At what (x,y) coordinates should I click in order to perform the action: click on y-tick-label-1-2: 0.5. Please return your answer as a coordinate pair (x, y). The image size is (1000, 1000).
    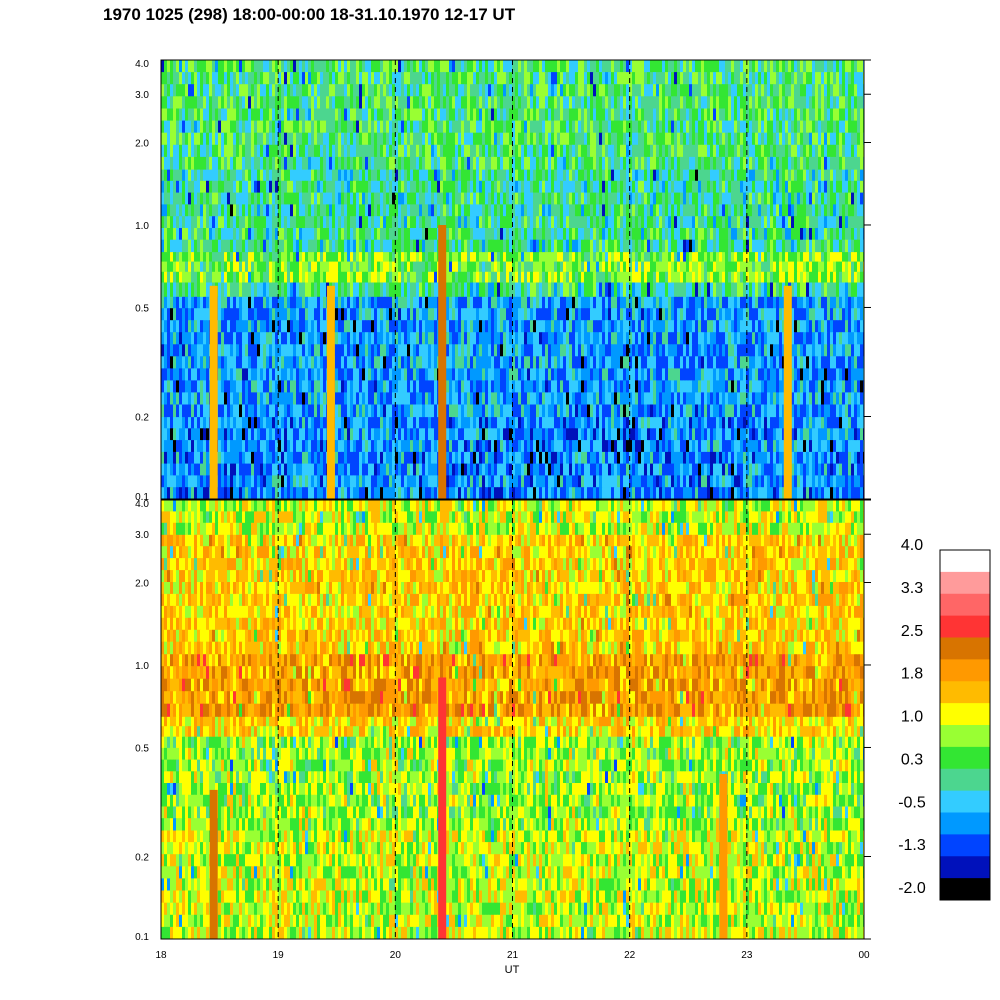
    Looking at the image, I should click on (142, 308).